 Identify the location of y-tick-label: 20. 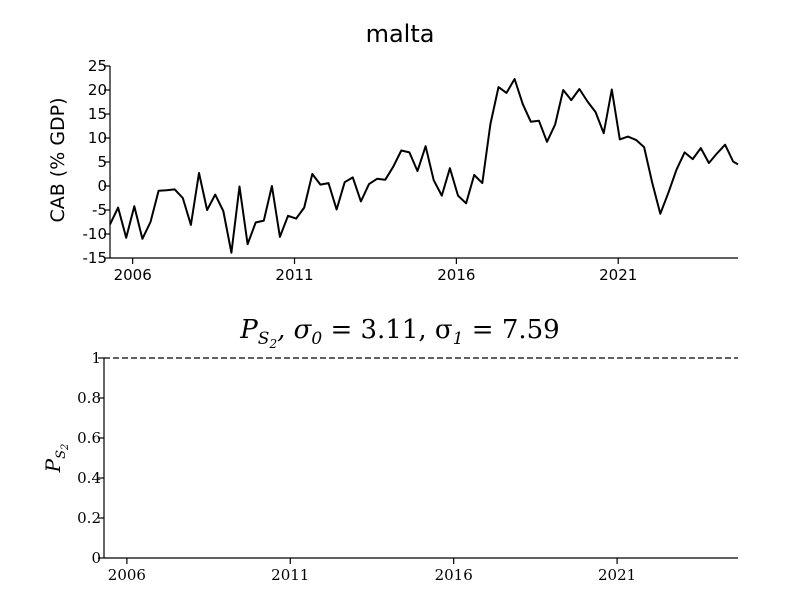
(97, 90).